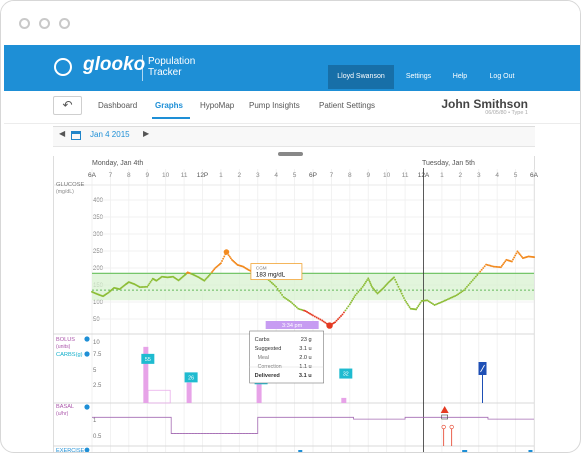 The width and height of the screenshot is (581, 453). What do you see at coordinates (87, 354) in the screenshot?
I see `carbs-info-icon` at bounding box center [87, 354].